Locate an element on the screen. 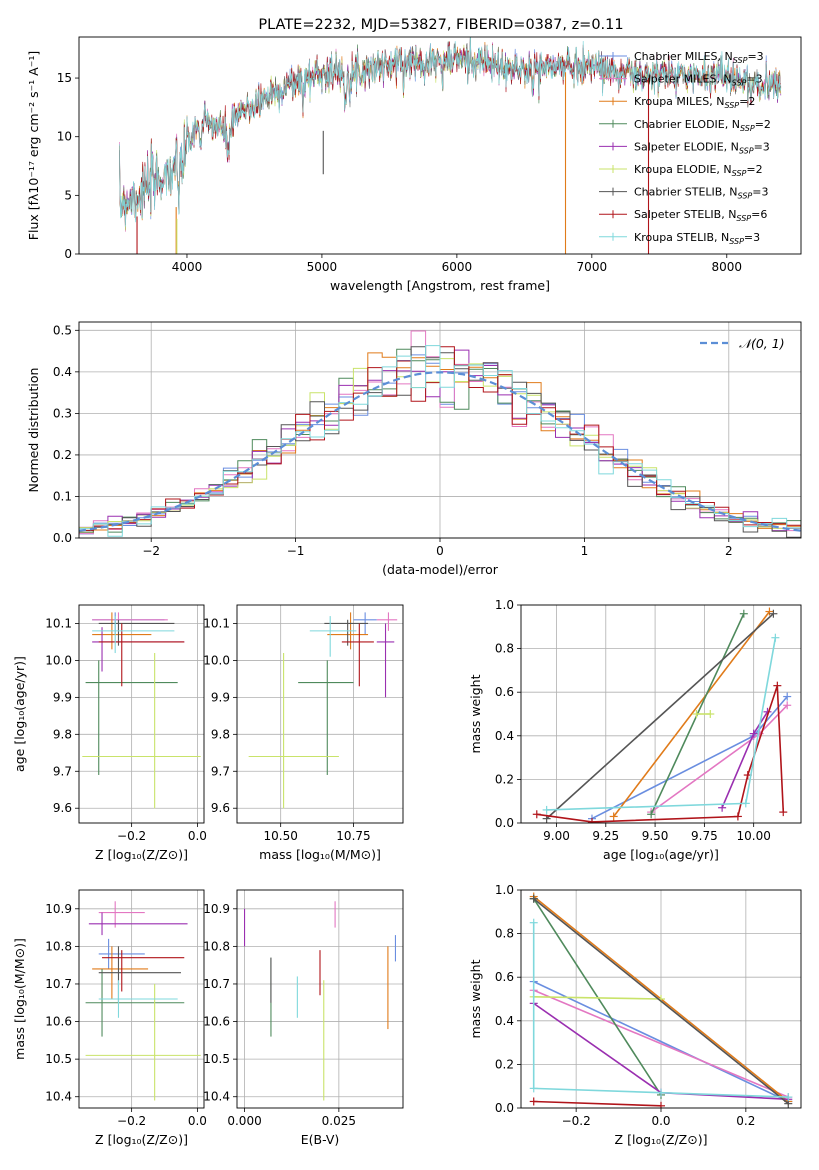  legend-label: Chabrier STELIB, NSSP=3 is located at coordinates (701, 193).